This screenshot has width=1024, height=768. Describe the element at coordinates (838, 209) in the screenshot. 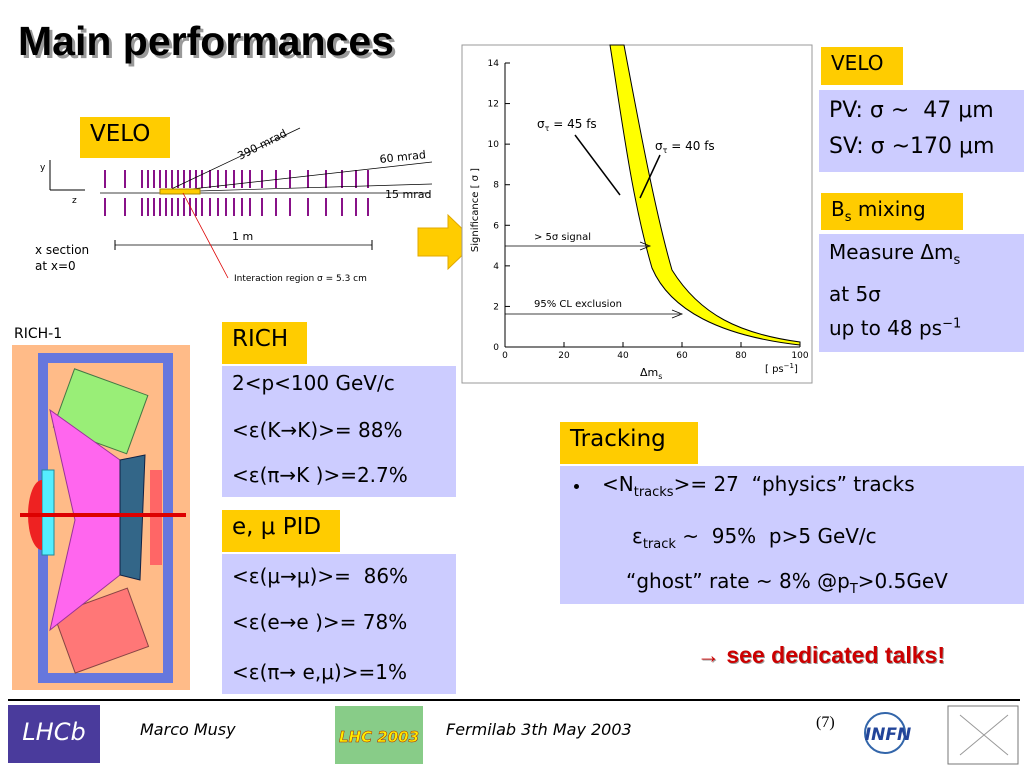

I see `text: B` at that location.